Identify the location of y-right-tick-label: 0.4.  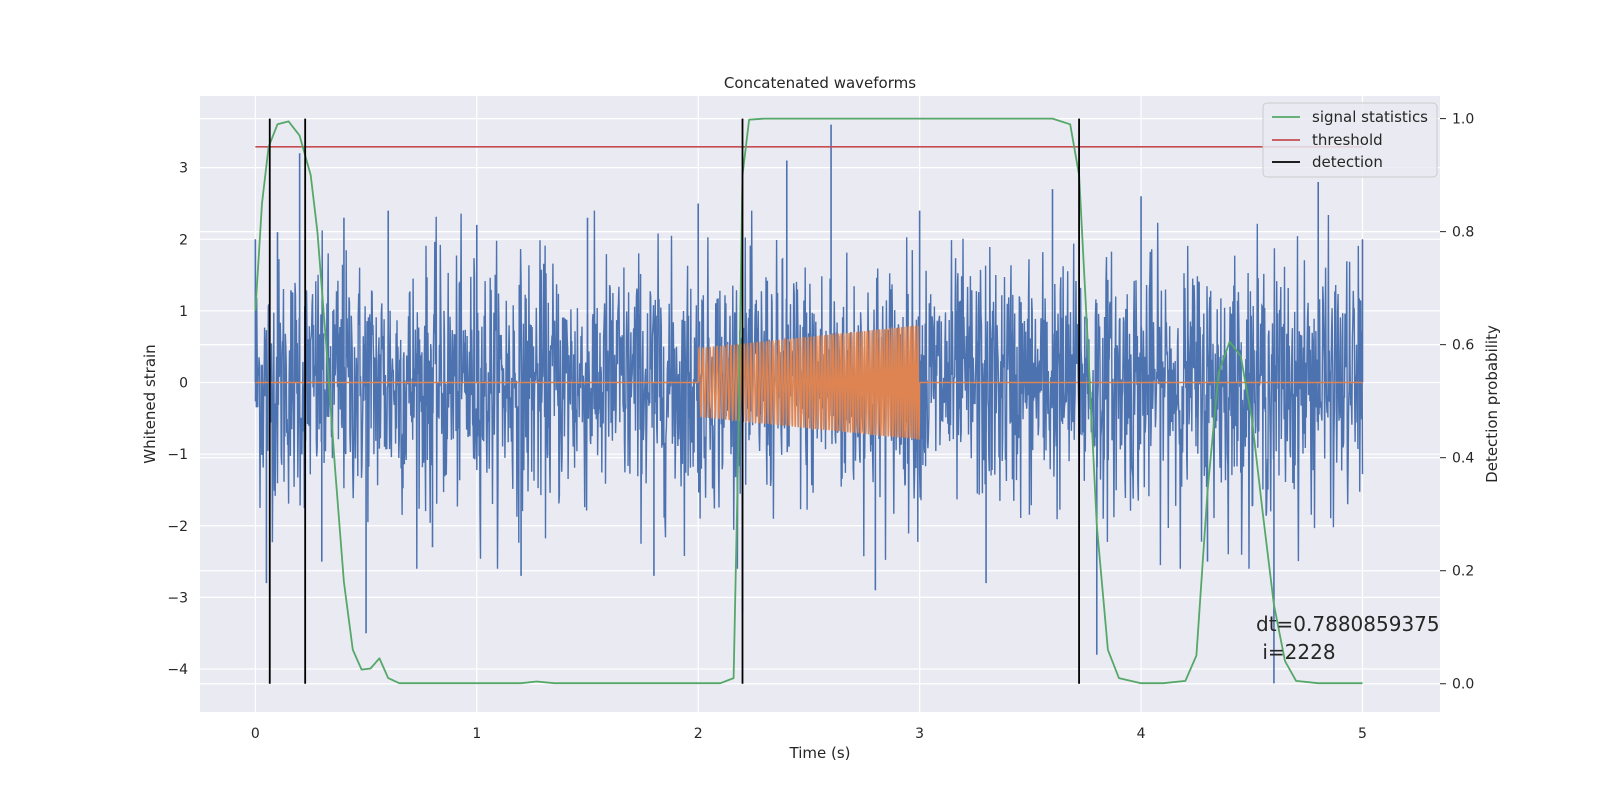
(1463, 459).